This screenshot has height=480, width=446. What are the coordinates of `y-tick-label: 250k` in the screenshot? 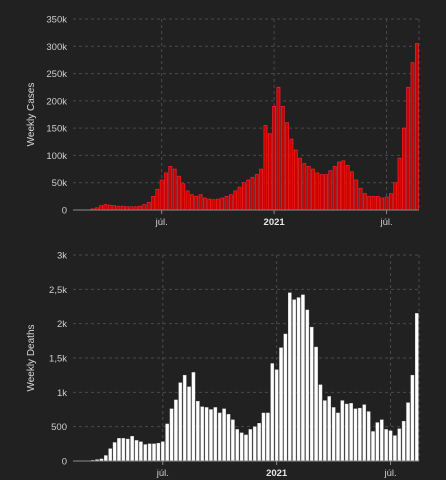 It's located at (56, 74).